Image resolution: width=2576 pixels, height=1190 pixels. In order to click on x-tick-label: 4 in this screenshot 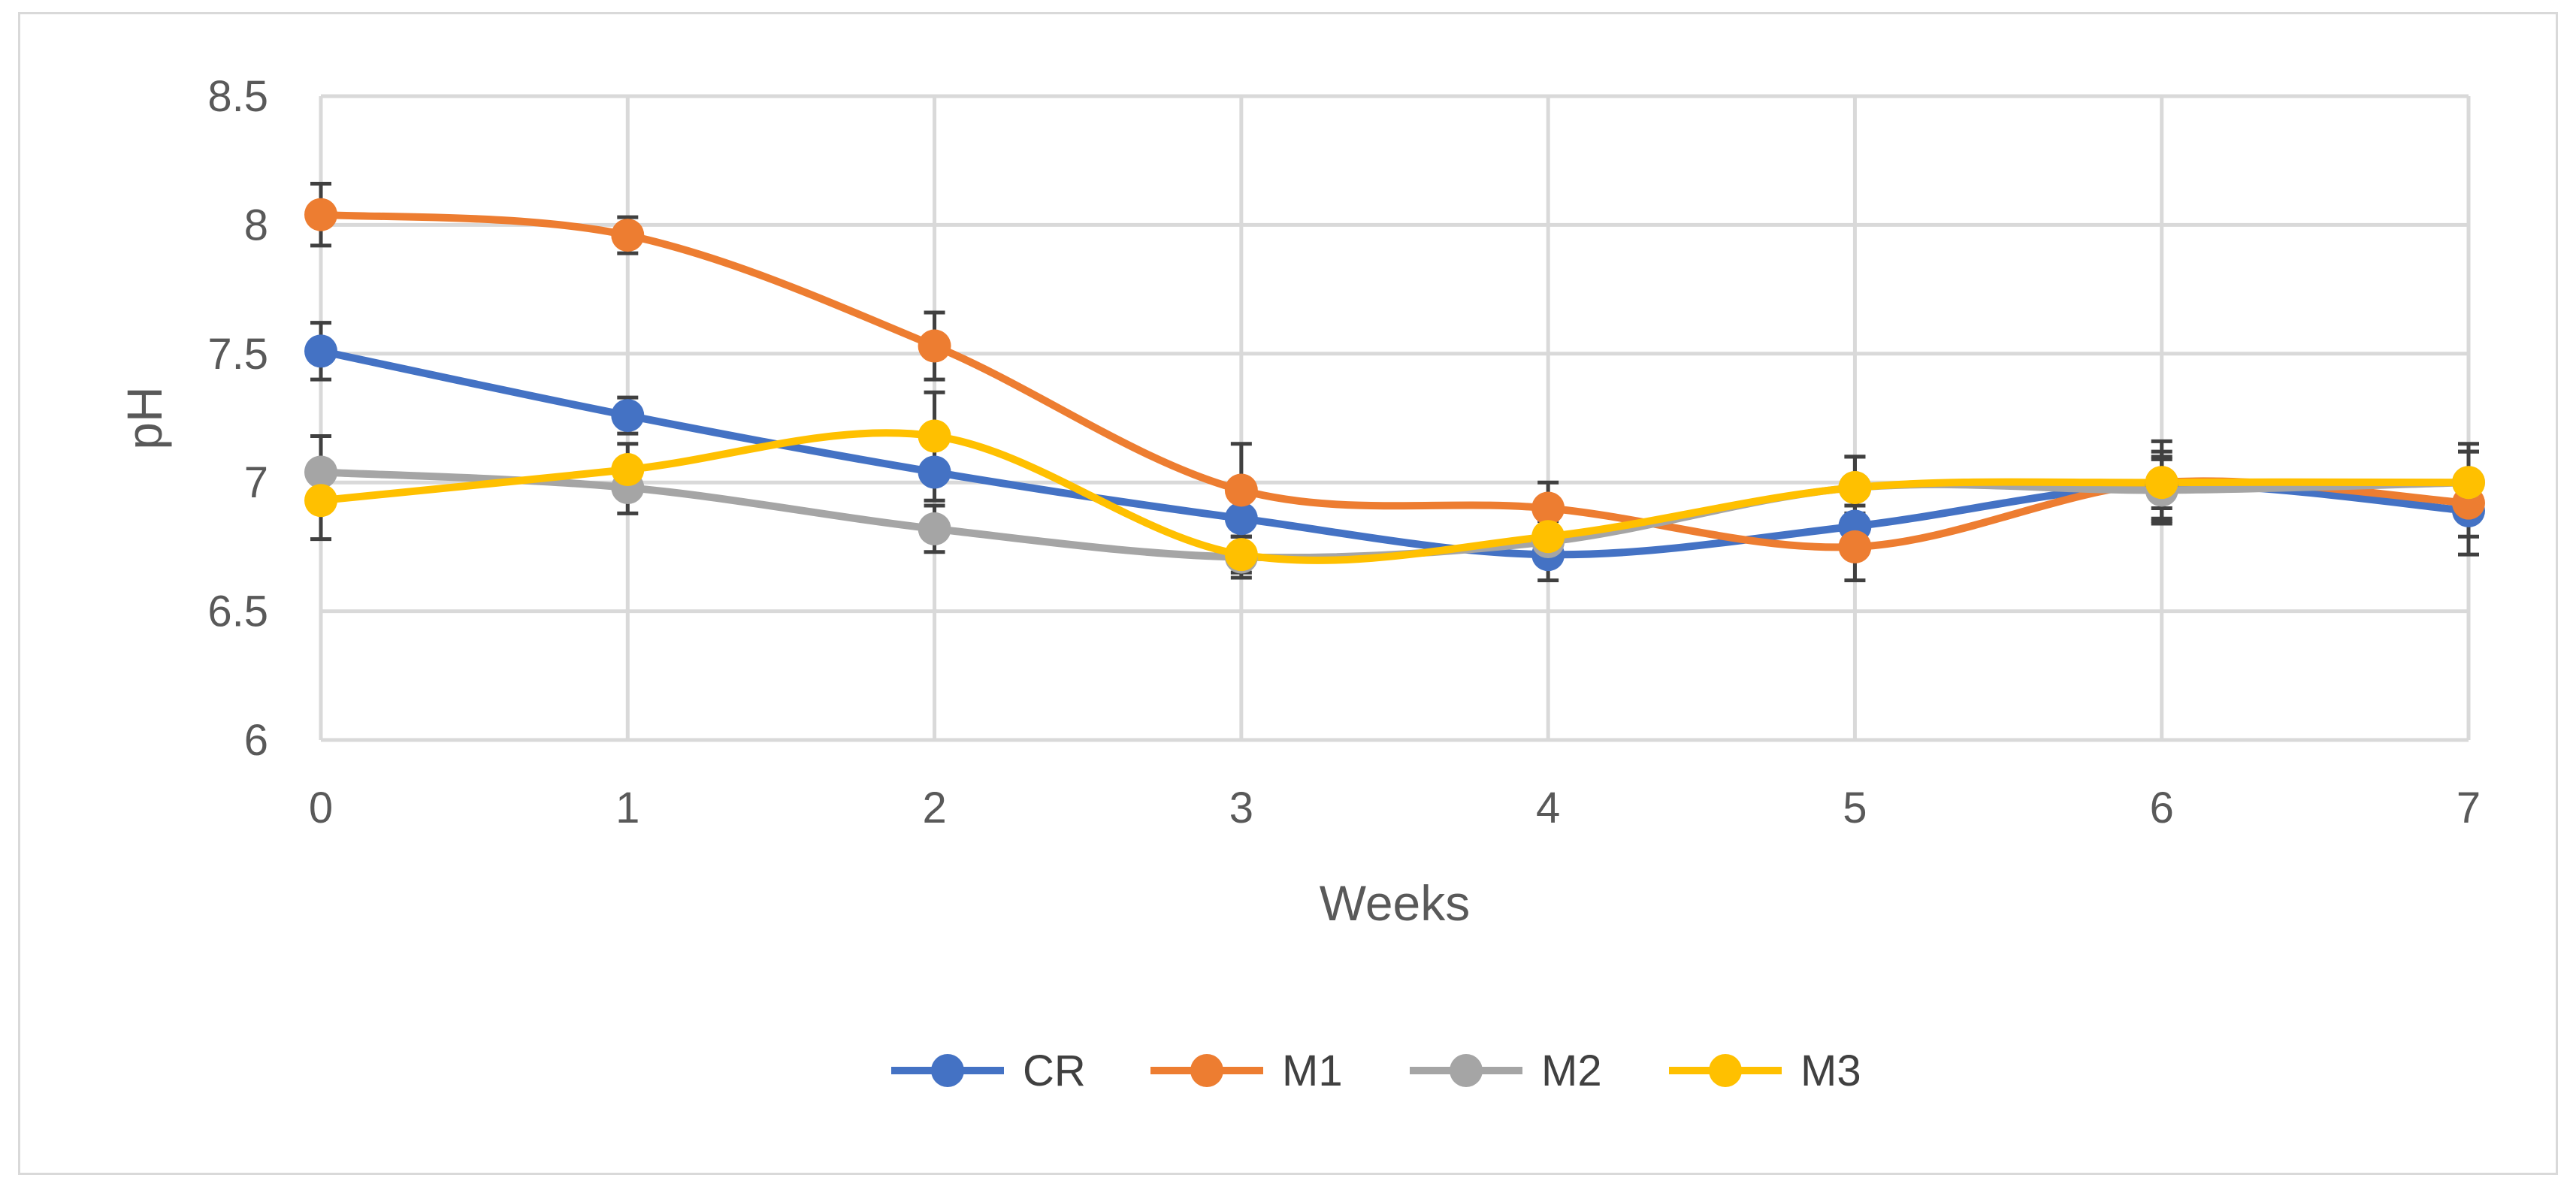, I will do `click(1548, 808)`.